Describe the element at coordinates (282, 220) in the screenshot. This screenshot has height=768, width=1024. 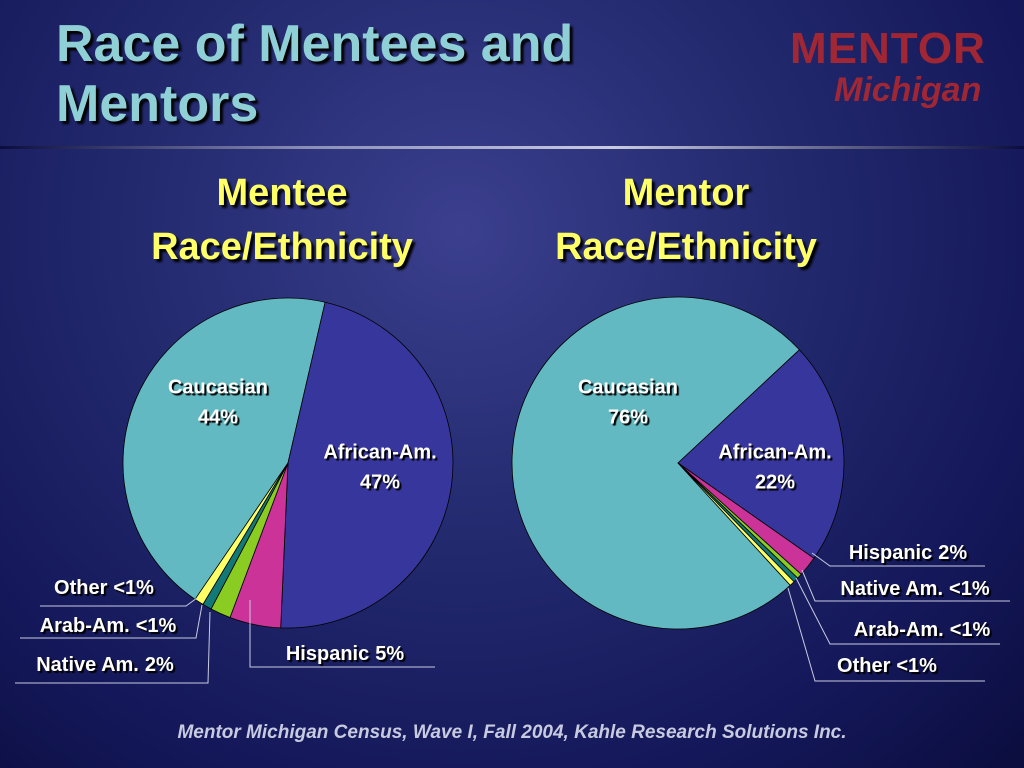
I see `chart-title: Mentee Race/Ethnicity` at that location.